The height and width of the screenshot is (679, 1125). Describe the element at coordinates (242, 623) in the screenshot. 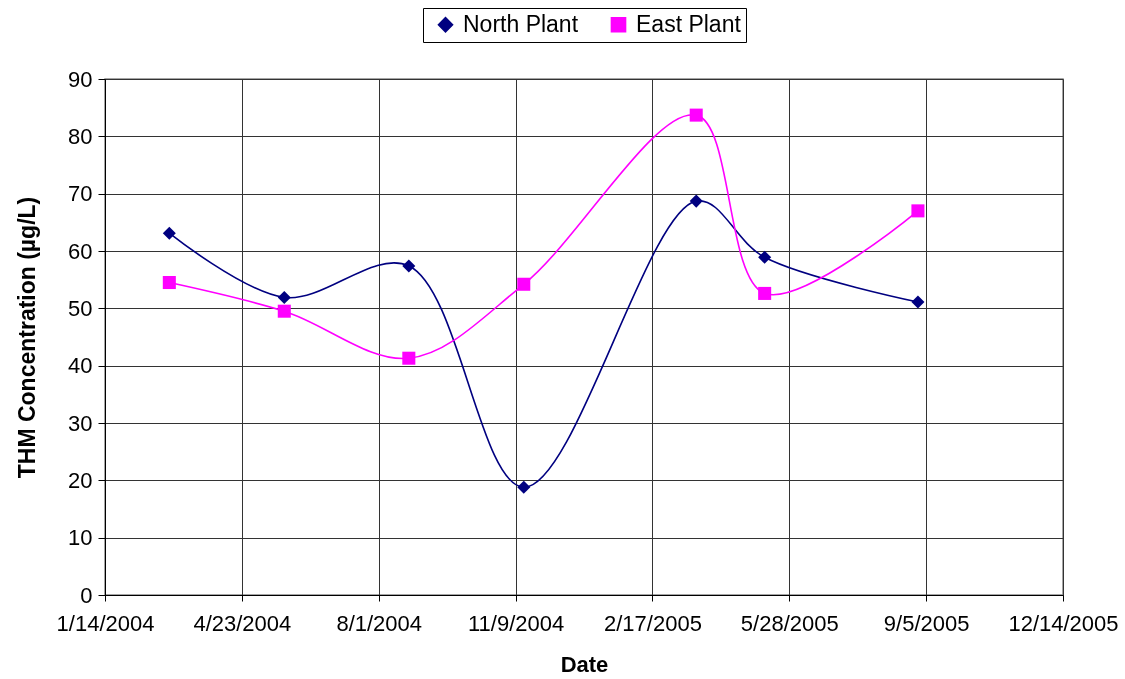

I see `x-tick-label: 4/23/2004` at that location.